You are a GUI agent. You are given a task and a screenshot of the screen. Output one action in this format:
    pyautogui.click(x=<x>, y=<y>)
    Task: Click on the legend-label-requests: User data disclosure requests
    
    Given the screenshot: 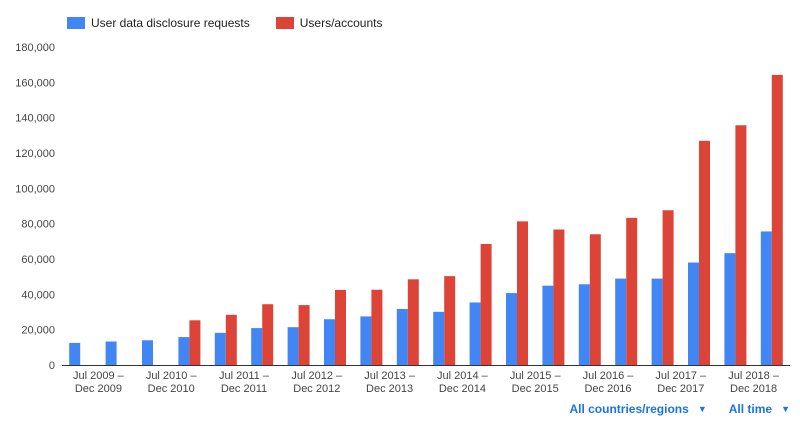 What is the action you would take?
    pyautogui.click(x=170, y=23)
    